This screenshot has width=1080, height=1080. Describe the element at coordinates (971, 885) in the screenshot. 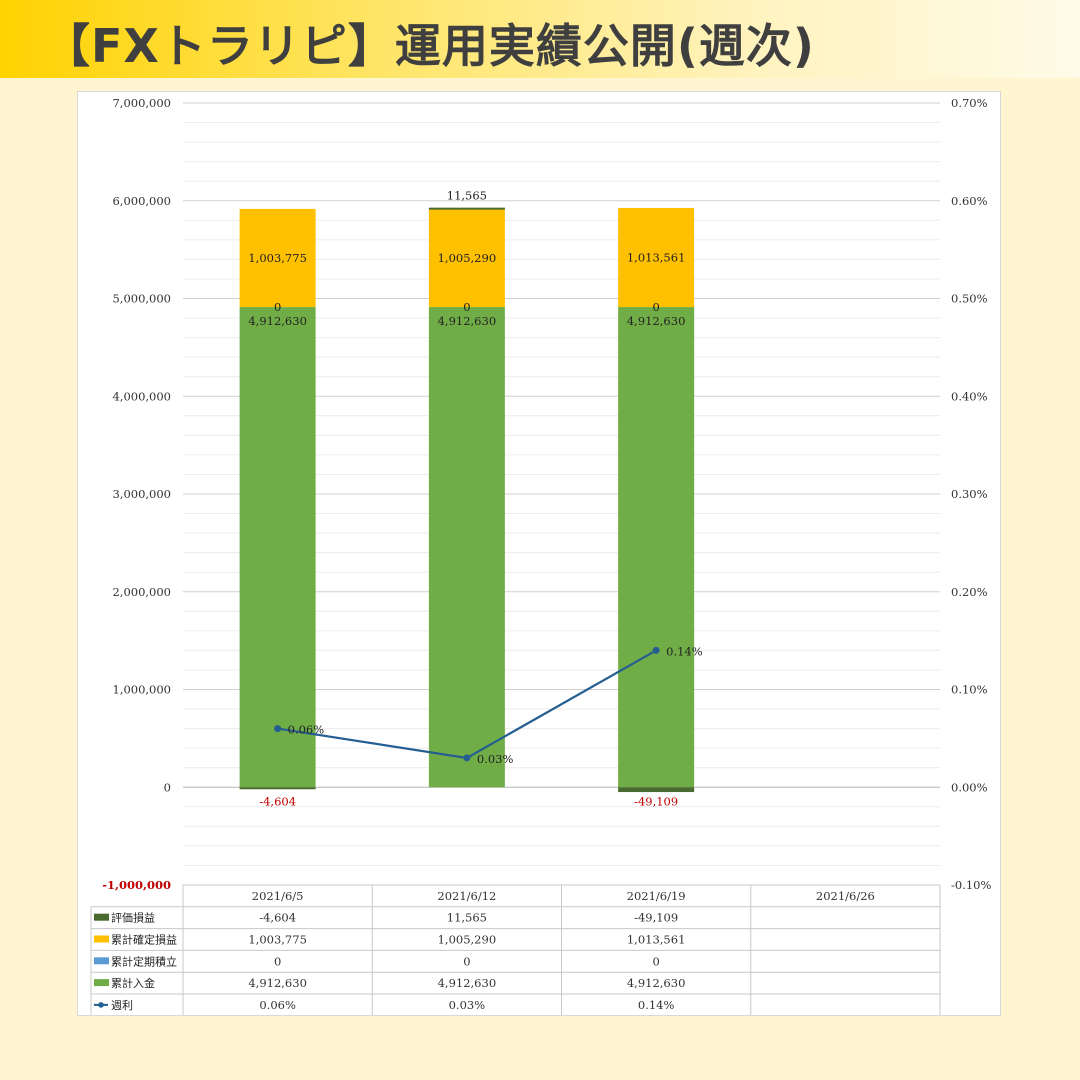

I see `y2-axis-tick-label: -0.10%` at that location.